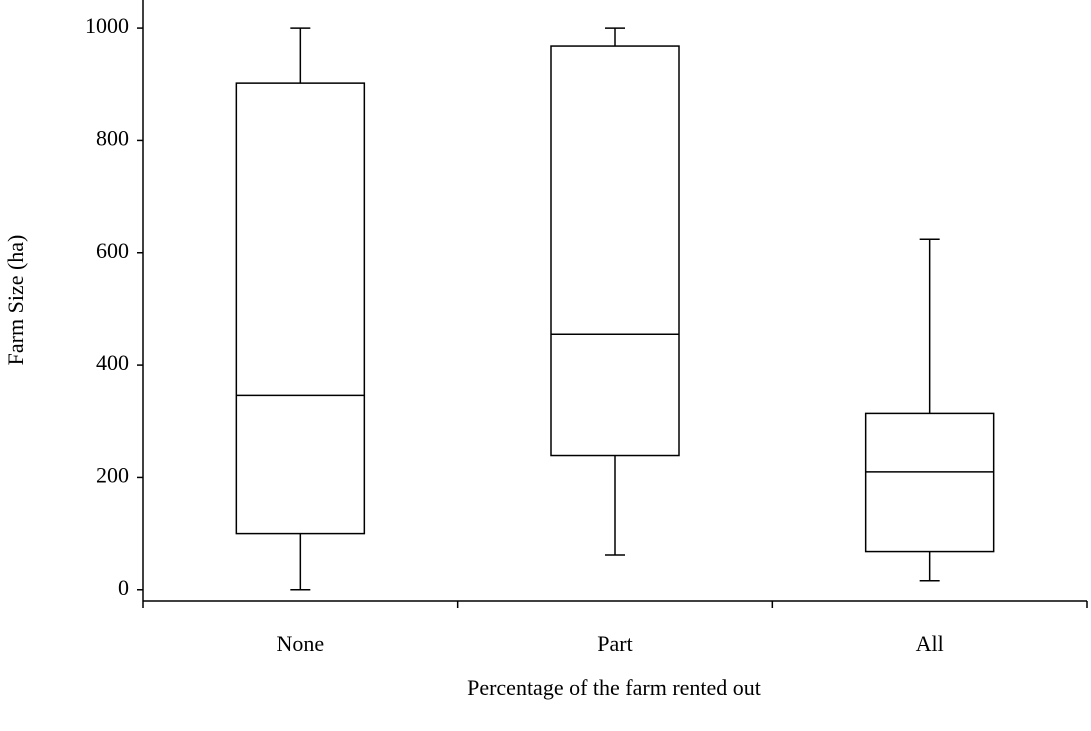 Image resolution: width=1091 pixels, height=731 pixels. I want to click on y-tick-label: 600, so click(112, 250).